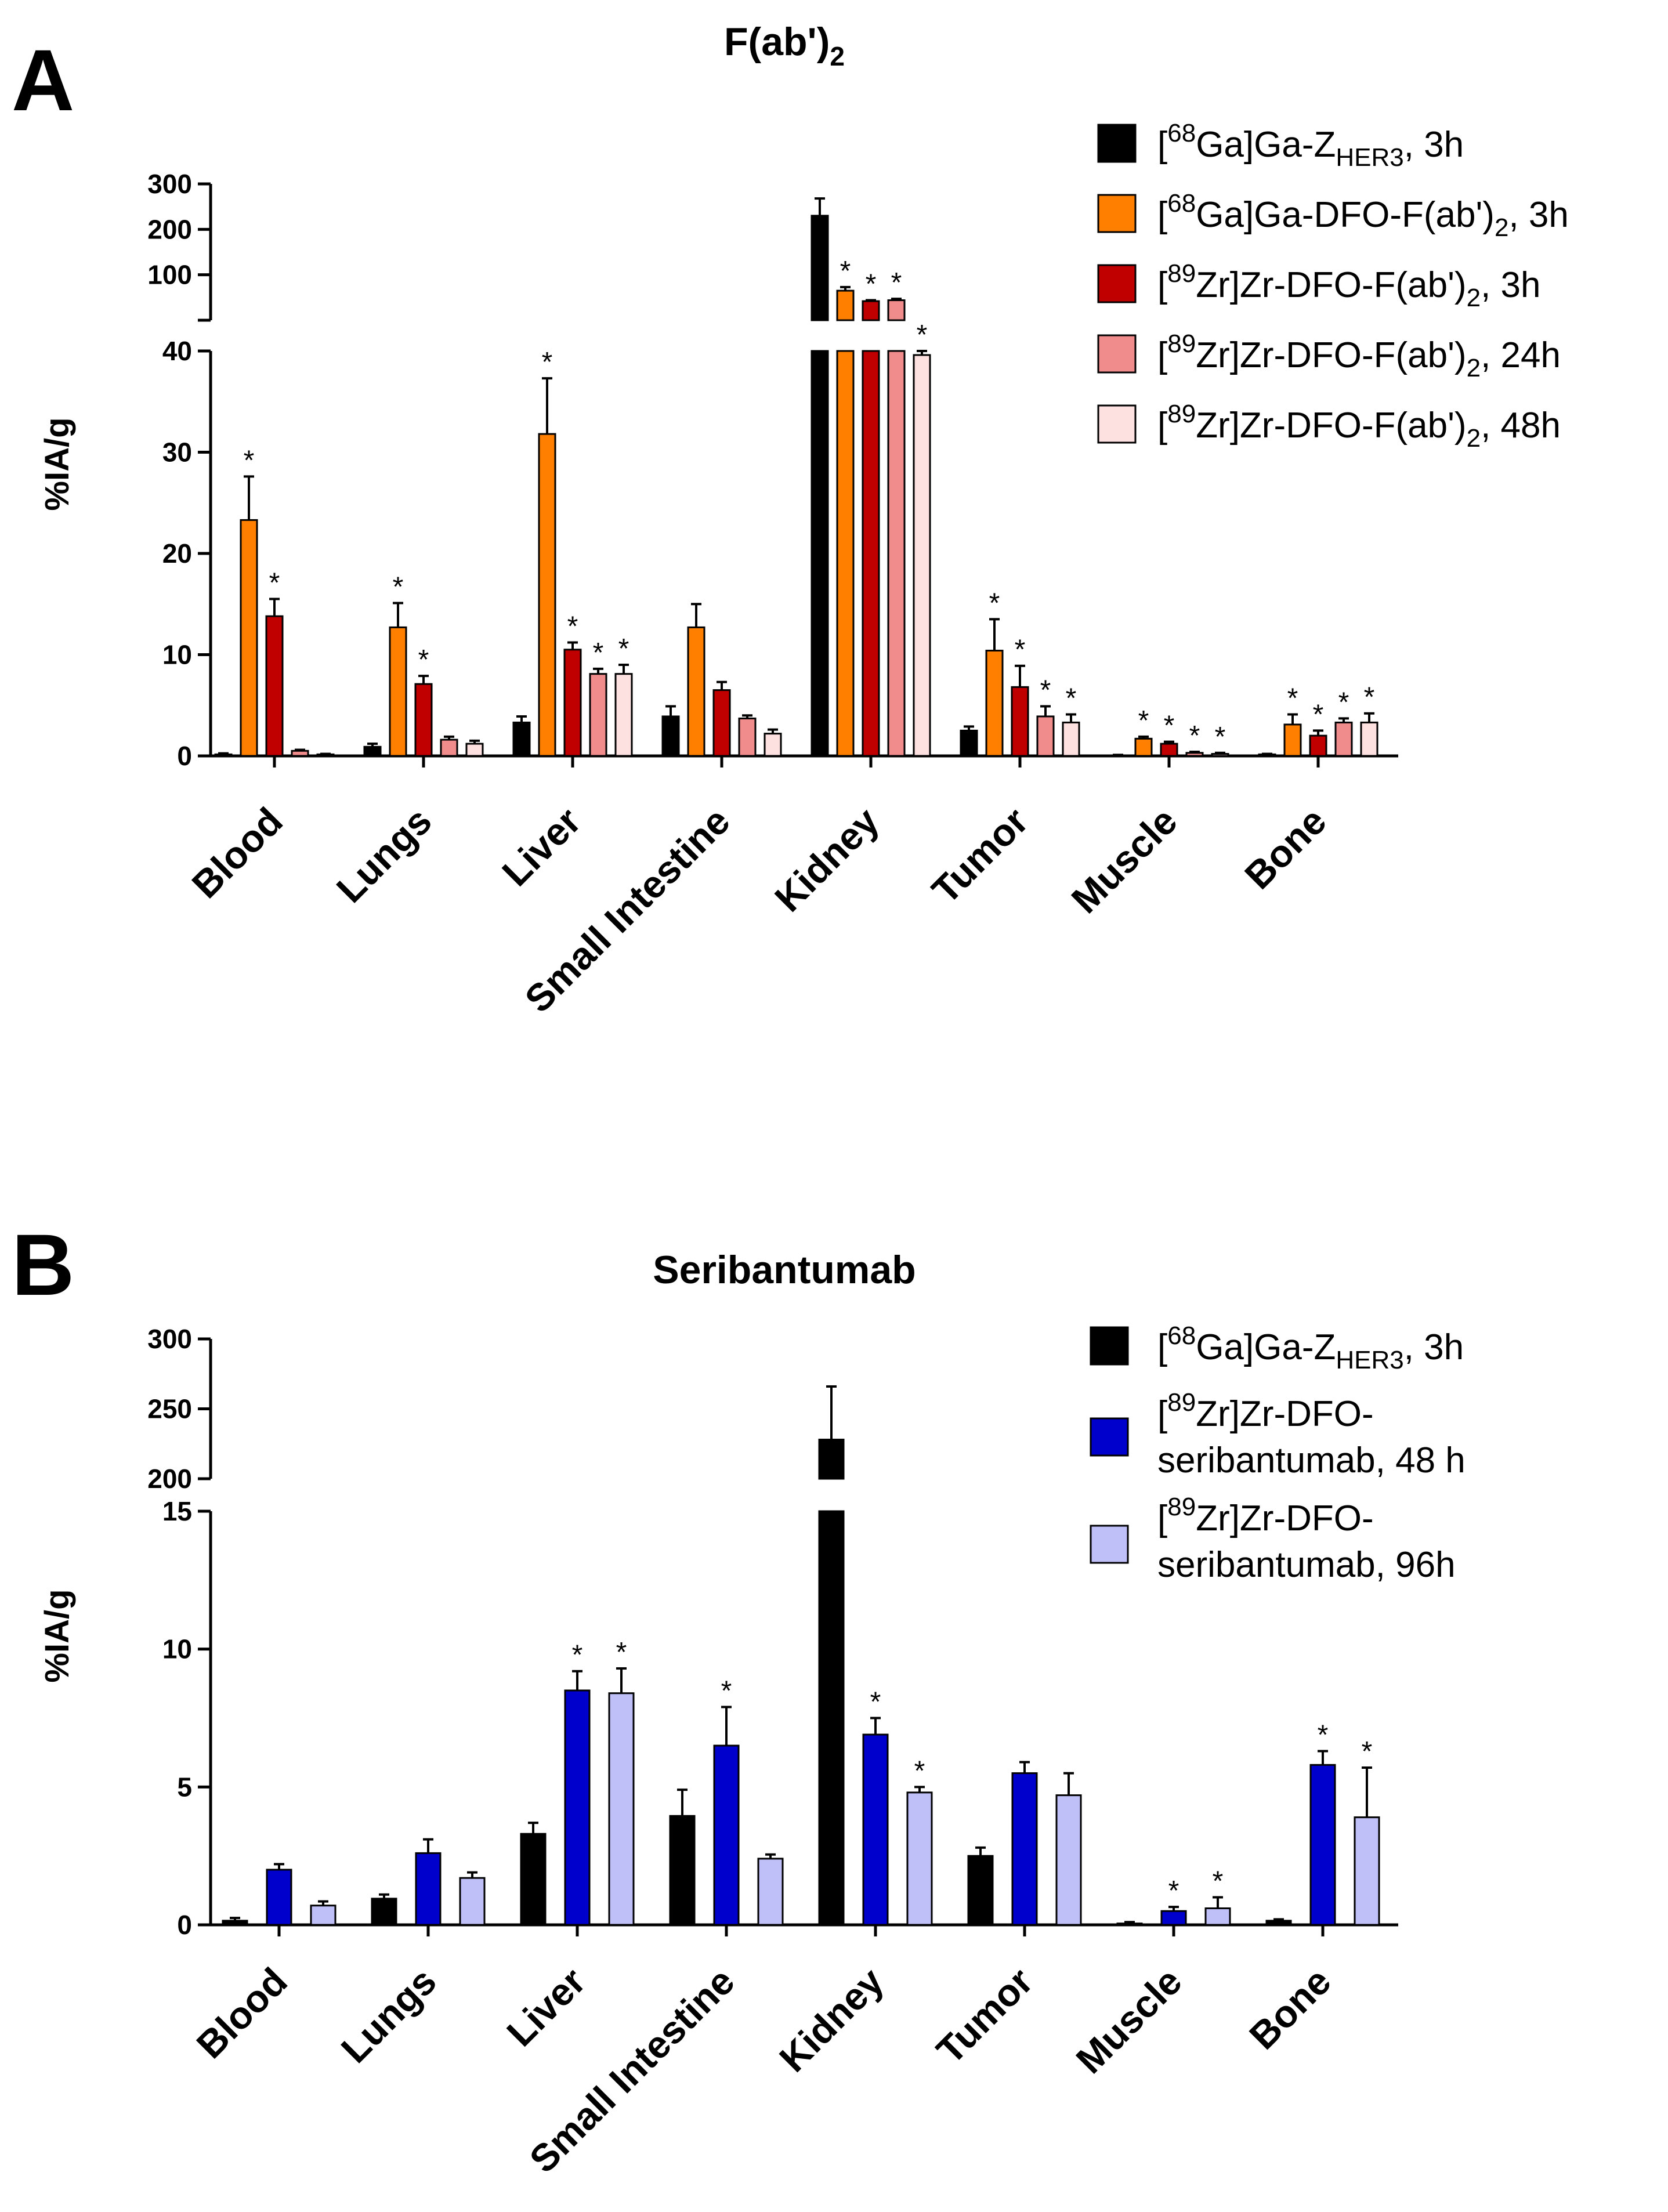  I want to click on y-tick-label: 200, so click(169, 229).